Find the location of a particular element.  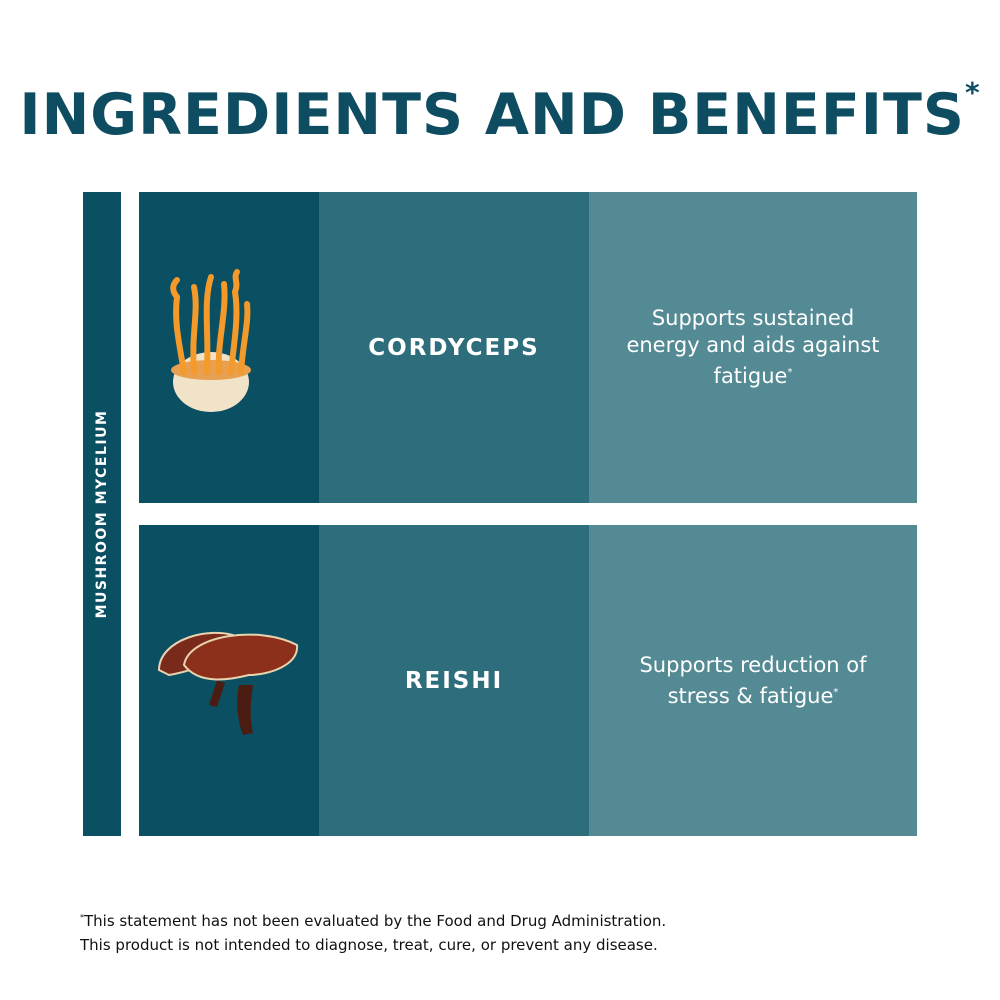

category-sidebar: MUSHROOM MYCELIUM is located at coordinates (102, 514).